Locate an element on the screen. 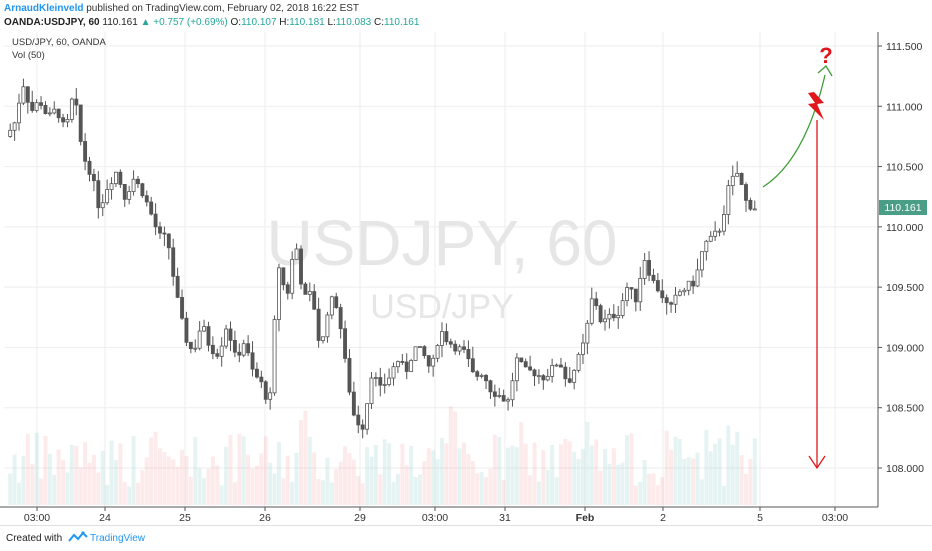  x-tick-label: 2 is located at coordinates (663, 518).